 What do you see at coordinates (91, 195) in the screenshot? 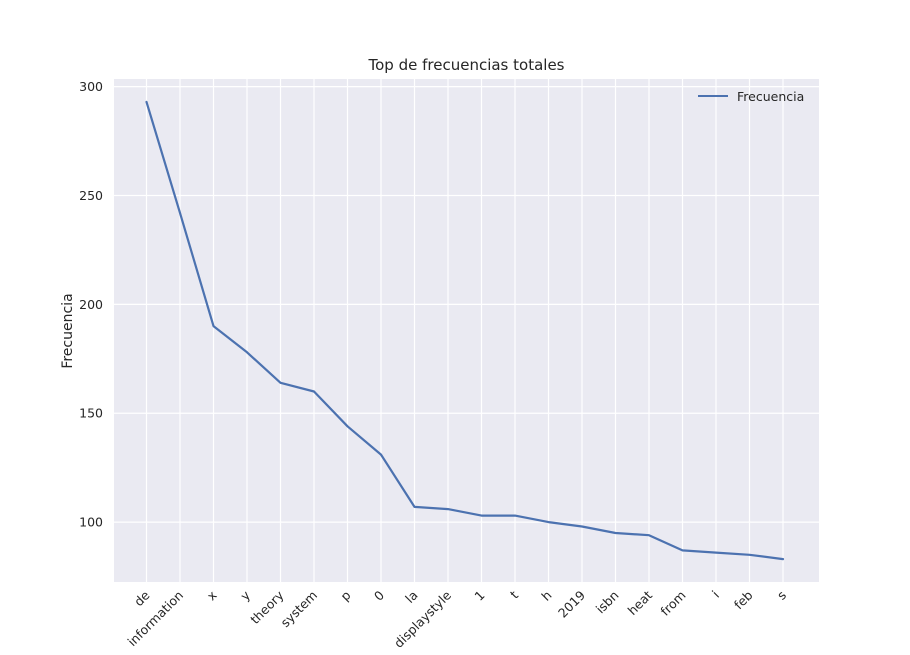
I see `y-tick-label: 250` at bounding box center [91, 195].